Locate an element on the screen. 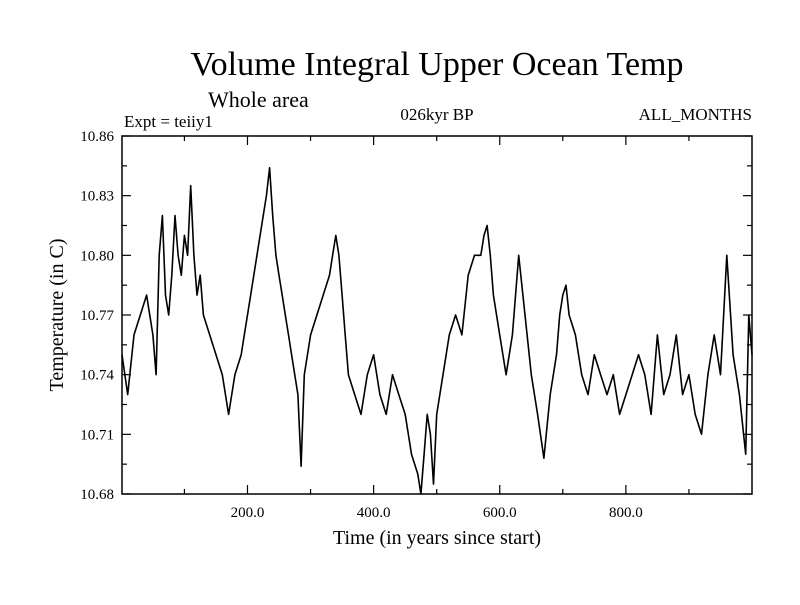 This screenshot has width=800, height=605. period-label: 026kyr BP is located at coordinates (436, 114).